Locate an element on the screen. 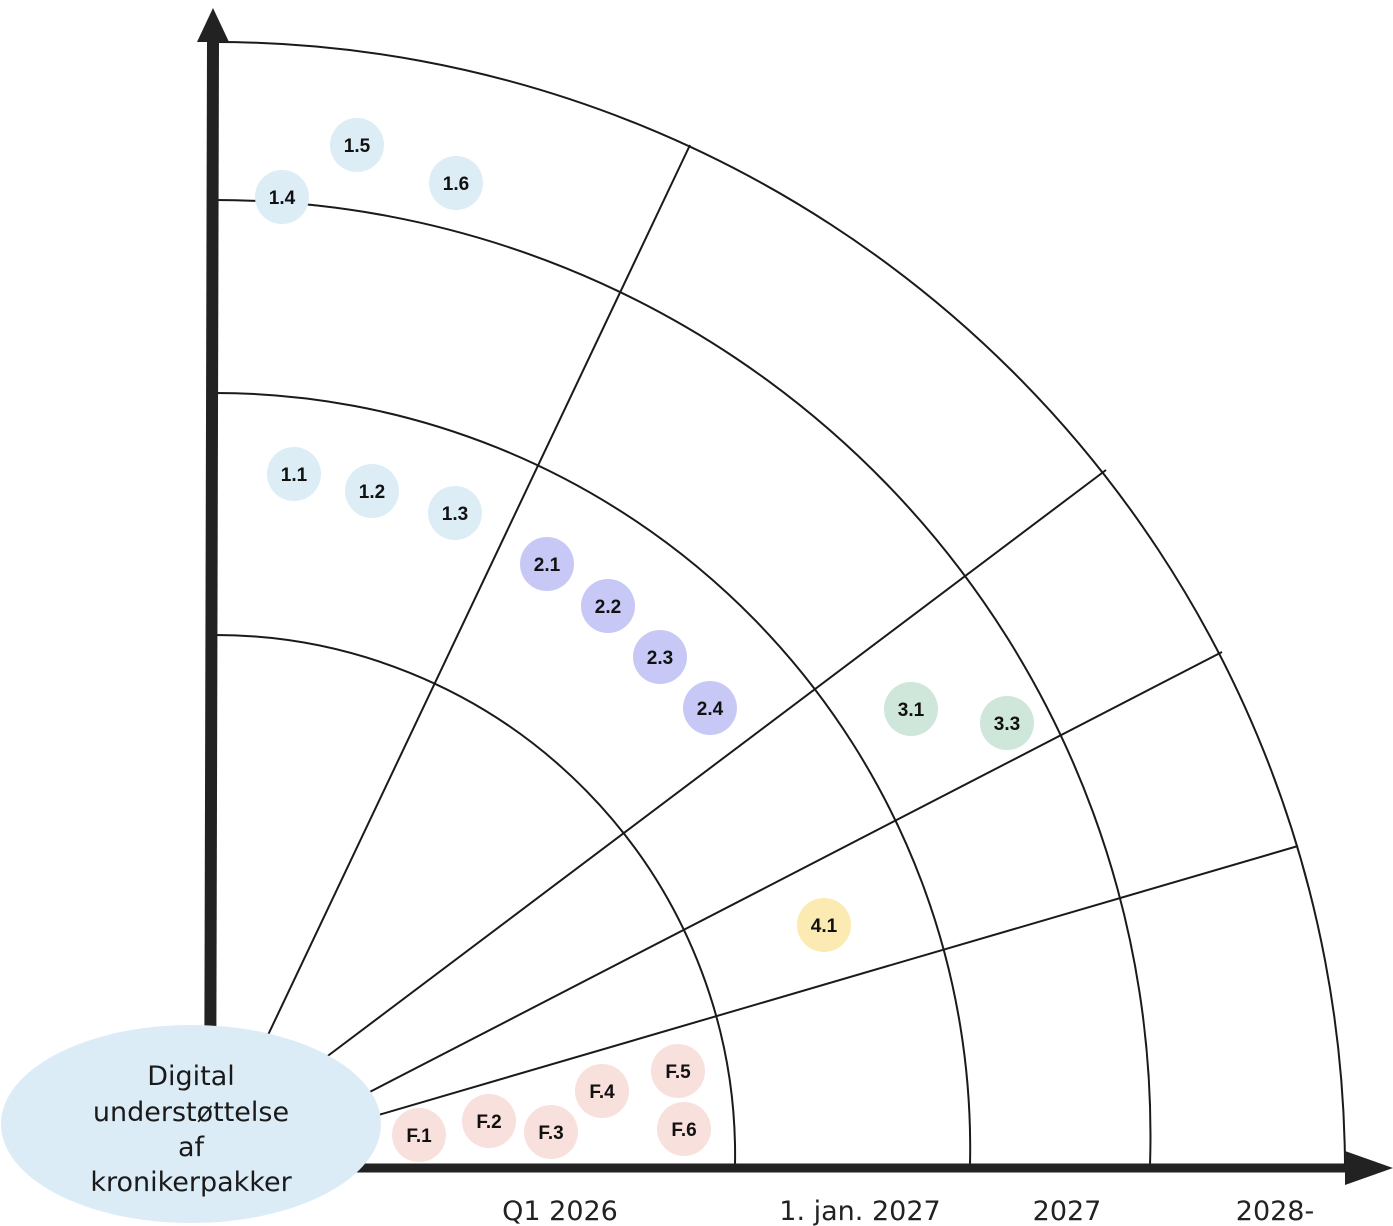 This screenshot has height=1226, width=1393. item-label: 4.1 is located at coordinates (824, 926).